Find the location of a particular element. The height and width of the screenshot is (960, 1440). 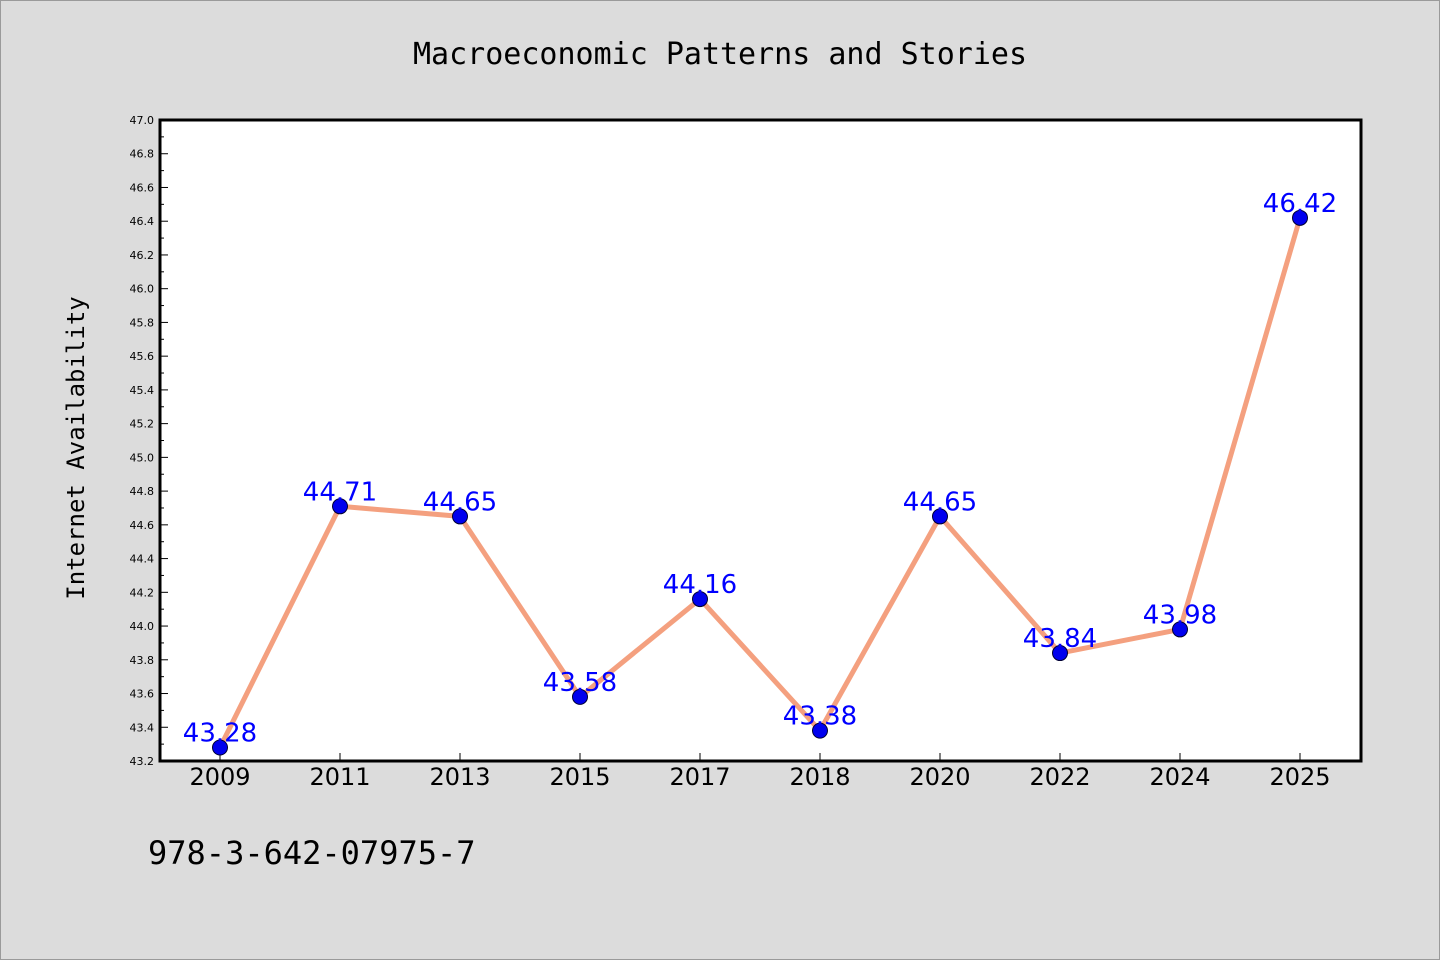

data-label: 43.38 is located at coordinates (820, 717).